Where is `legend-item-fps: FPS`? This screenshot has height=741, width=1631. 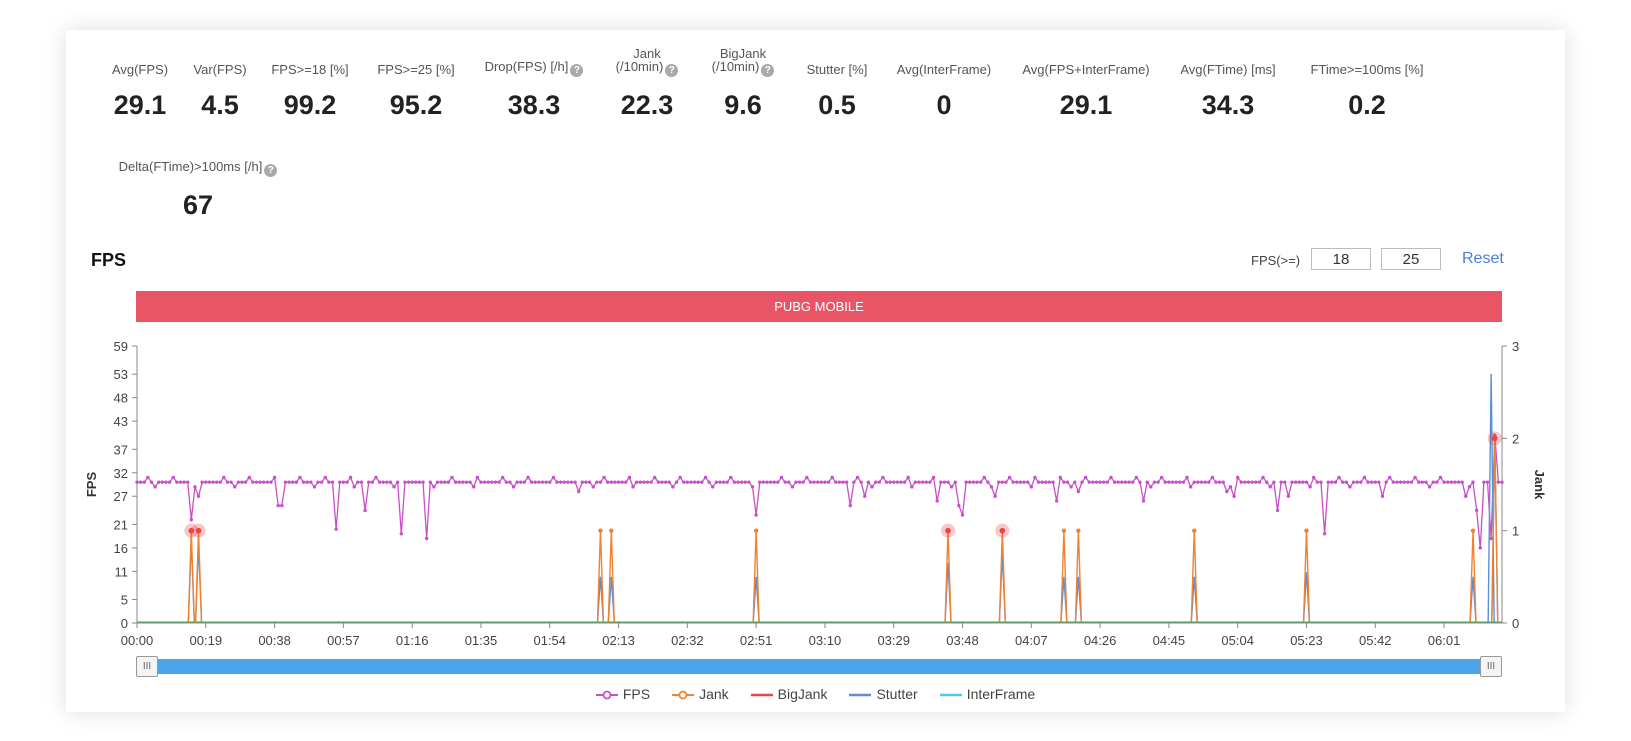 legend-item-fps: FPS is located at coordinates (622, 694).